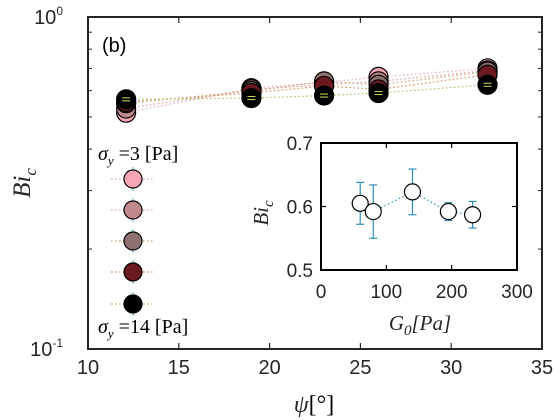 The image size is (560, 420). What do you see at coordinates (451, 368) in the screenshot?
I see `main-x-tick-label: 30` at bounding box center [451, 368].